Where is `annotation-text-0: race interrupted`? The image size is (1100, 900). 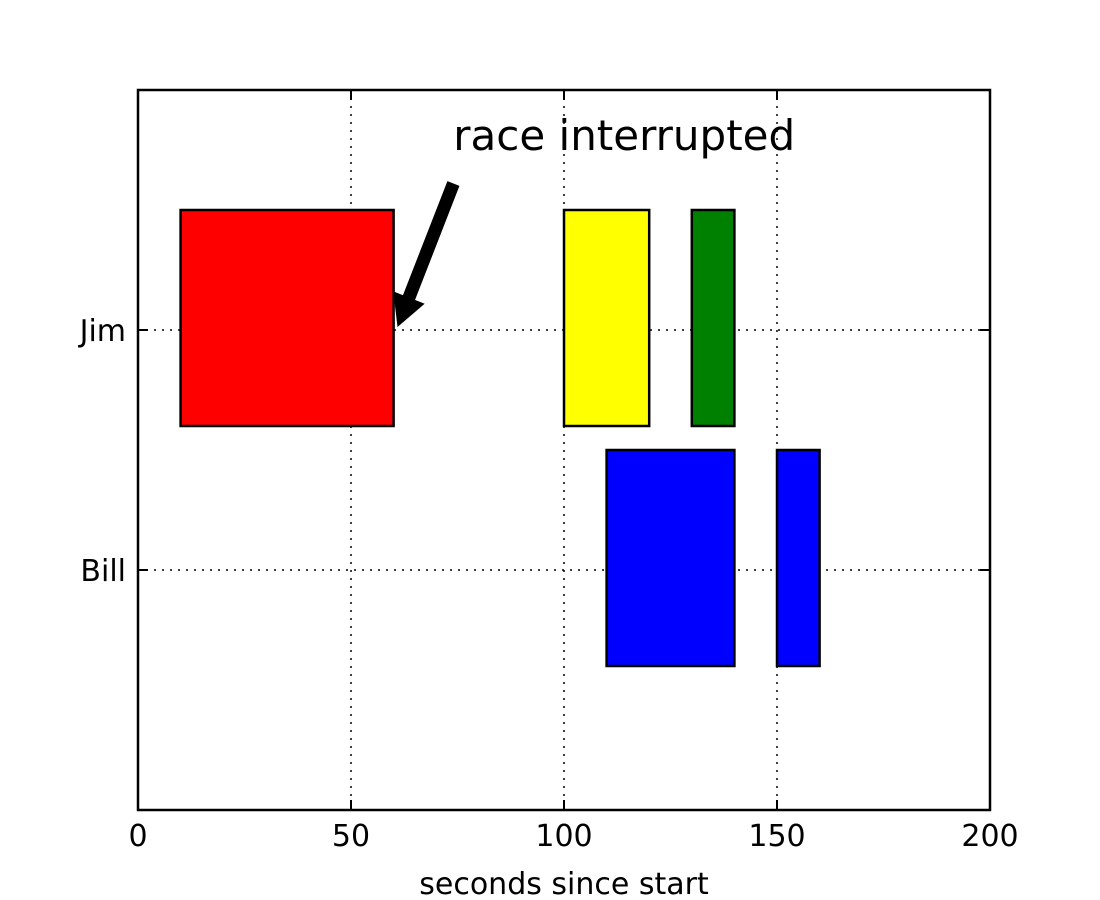
annotation-text-0: race interrupted is located at coordinates (624, 135).